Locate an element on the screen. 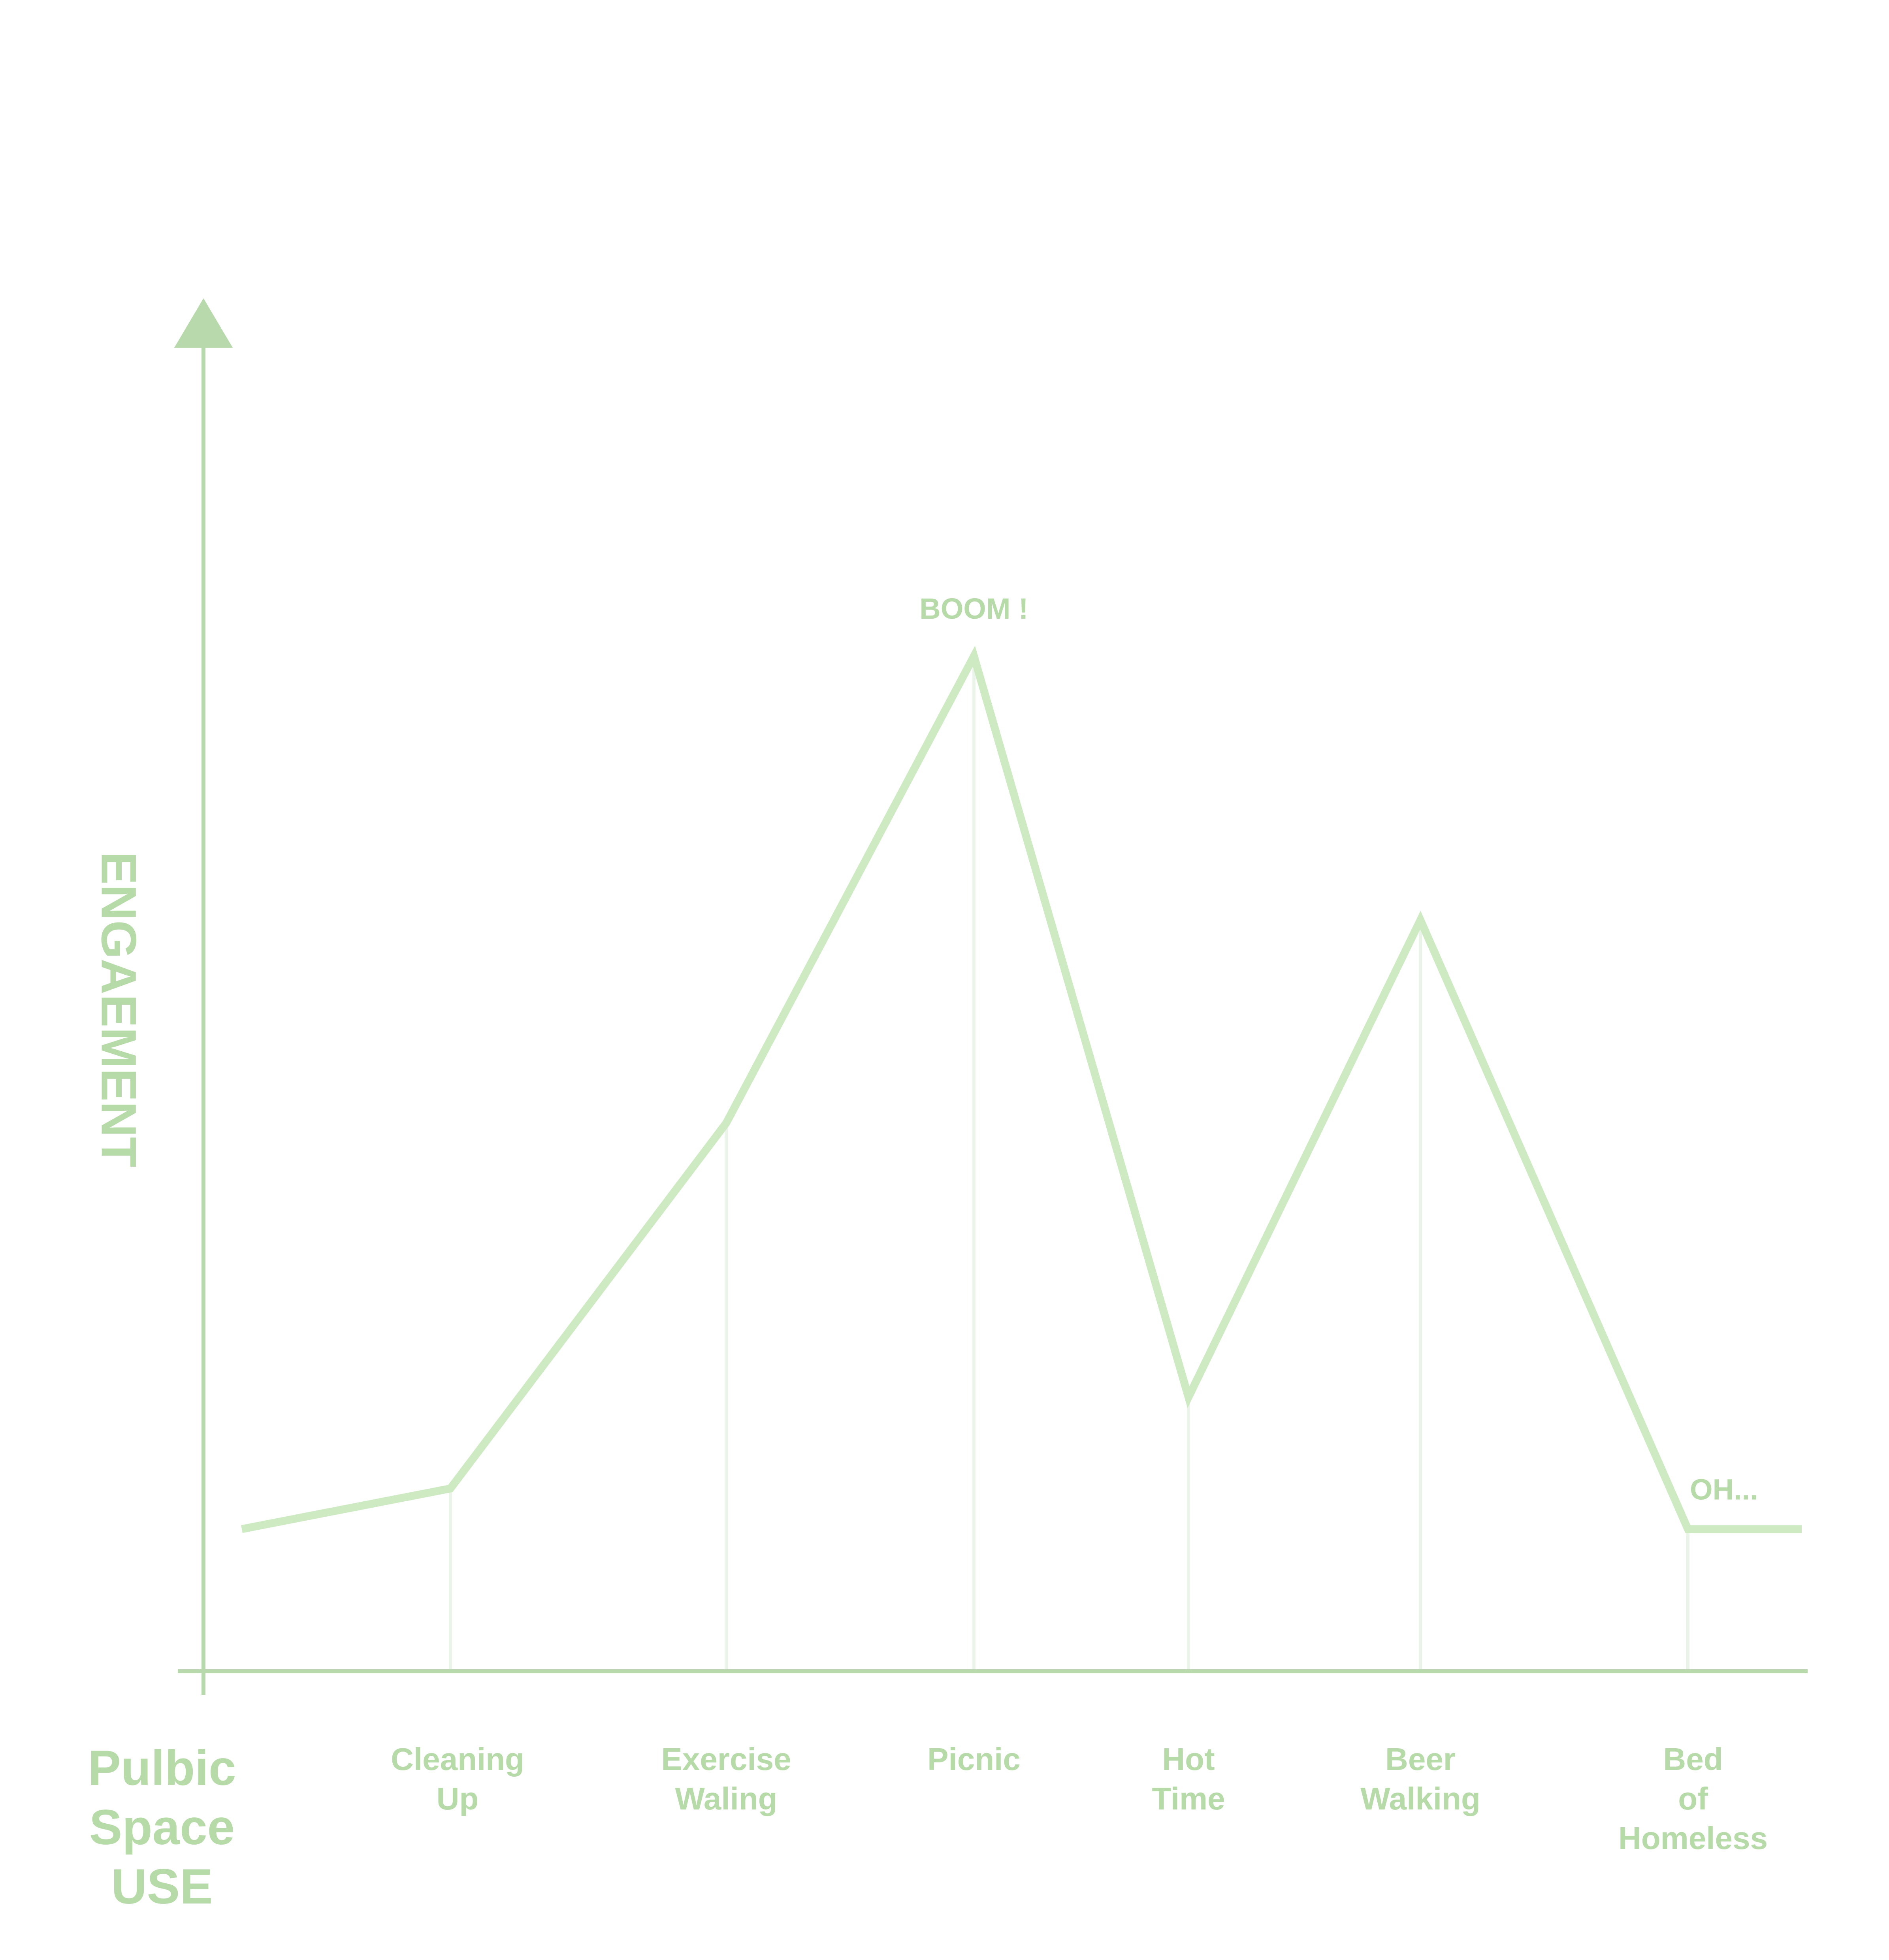  x-axis-label: Pulbic Space USE is located at coordinates (162, 1827).